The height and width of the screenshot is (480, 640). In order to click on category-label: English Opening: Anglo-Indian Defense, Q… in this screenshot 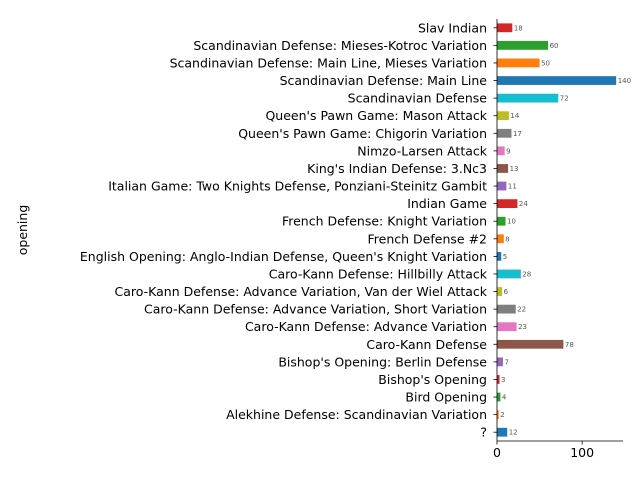, I will do `click(283, 256)`.